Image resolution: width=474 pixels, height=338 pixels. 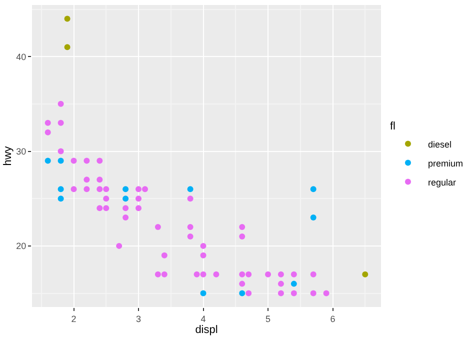 What do you see at coordinates (440, 144) in the screenshot?
I see `legend-label: diesel` at bounding box center [440, 144].